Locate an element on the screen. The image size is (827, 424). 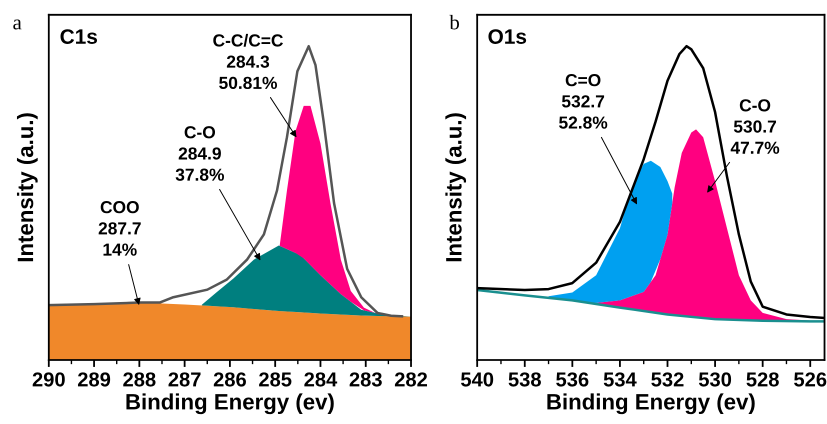
x-tick-label: 288 is located at coordinates (139, 379).